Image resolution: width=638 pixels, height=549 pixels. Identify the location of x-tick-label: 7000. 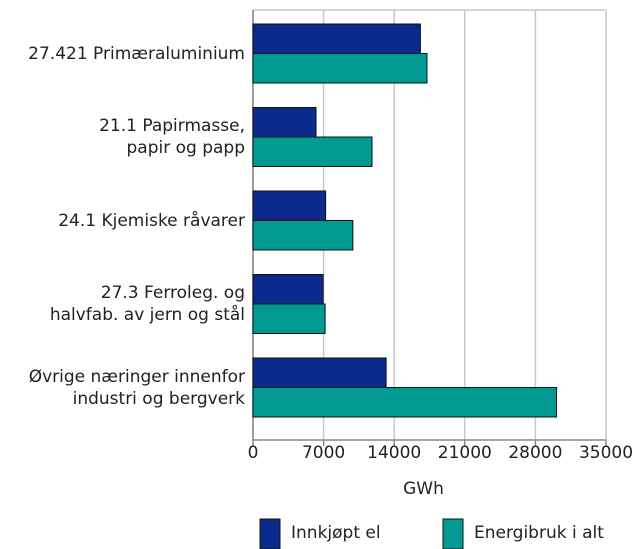
(323, 453).